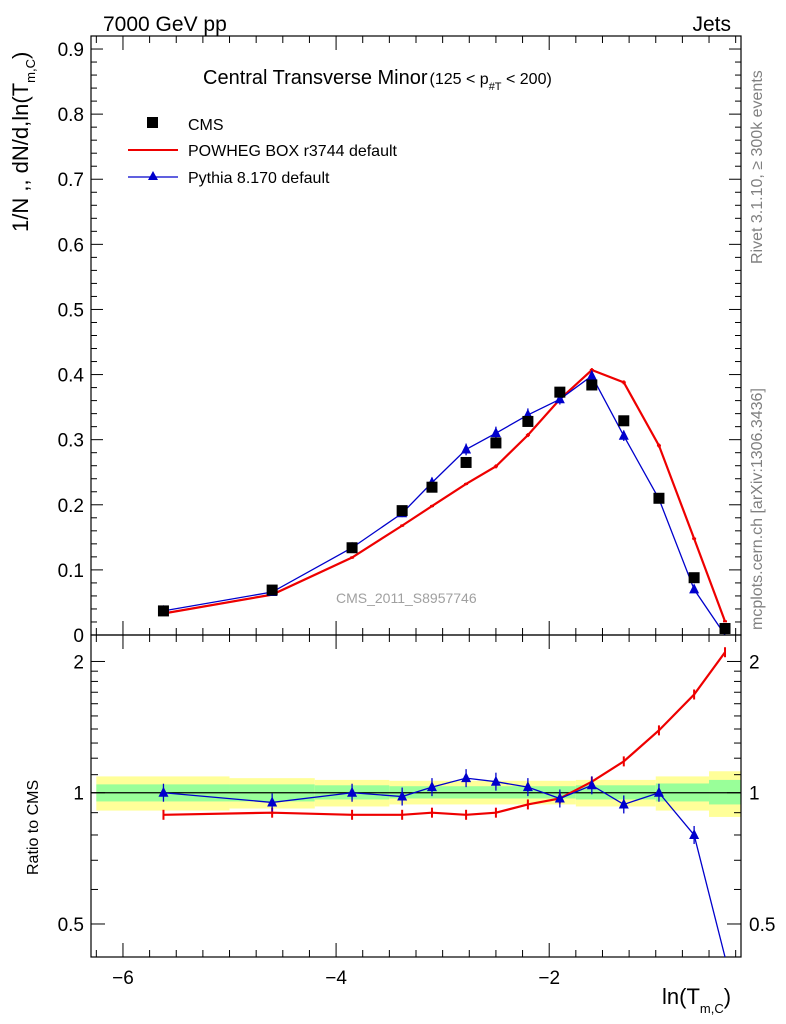 This screenshot has height=1024, width=786. What do you see at coordinates (78, 662) in the screenshot?
I see `ratio-yticklabel: 2` at bounding box center [78, 662].